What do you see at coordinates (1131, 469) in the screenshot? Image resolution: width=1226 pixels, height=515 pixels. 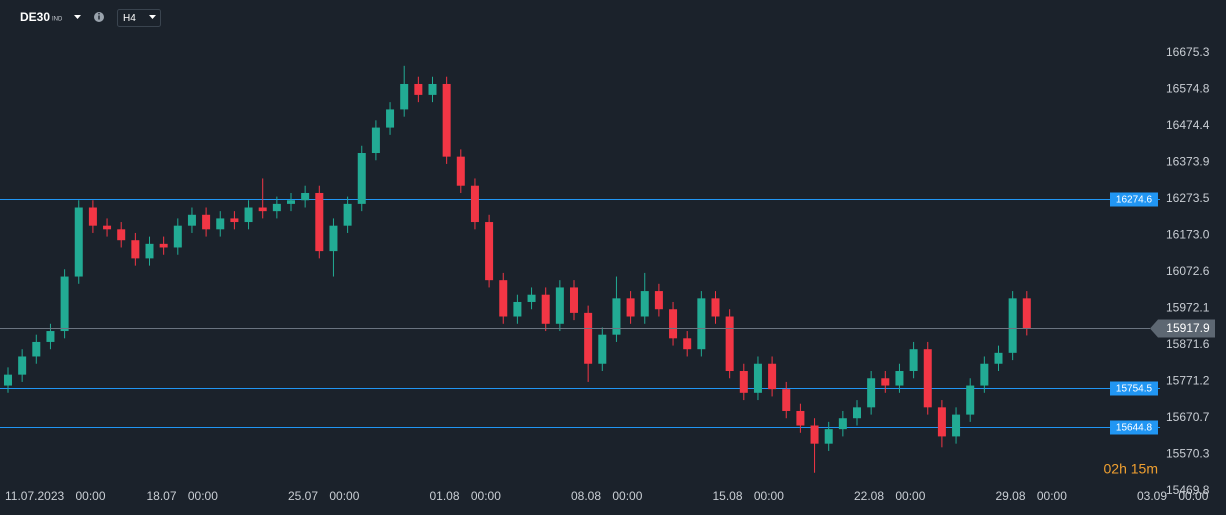 I see `countdown: 02h 15m` at bounding box center [1131, 469].